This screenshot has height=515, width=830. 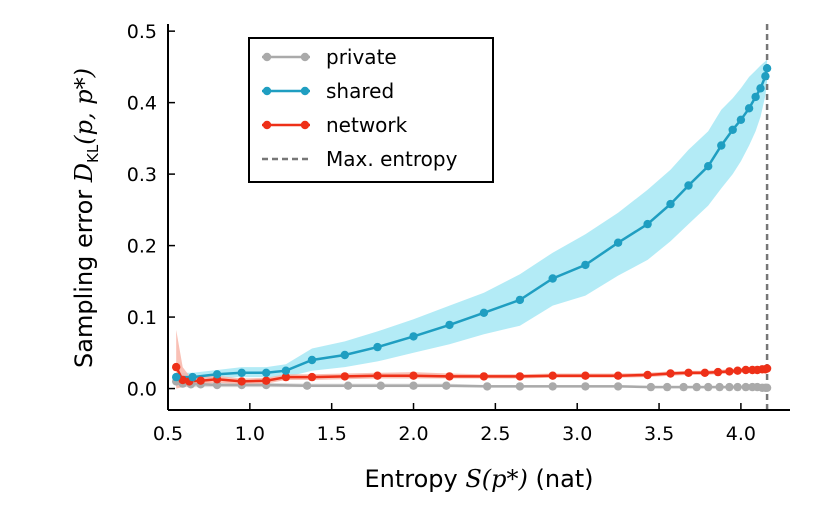 I want to click on y-tick-label: 0.5, so click(x=142, y=32).